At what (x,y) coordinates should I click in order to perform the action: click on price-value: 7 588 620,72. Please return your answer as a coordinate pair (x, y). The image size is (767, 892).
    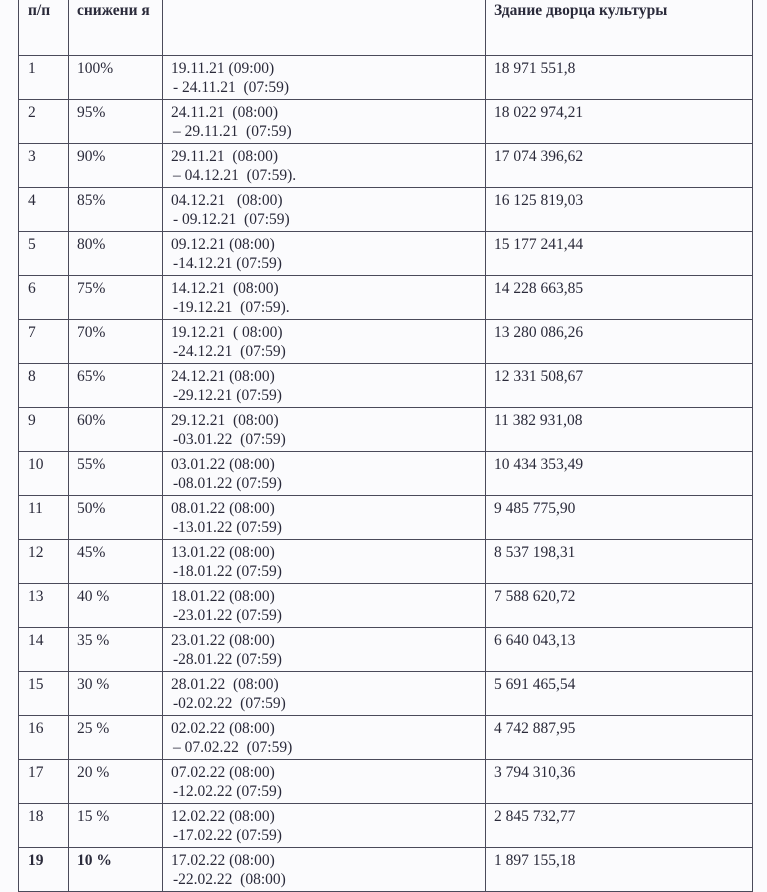
    Looking at the image, I should click on (619, 605).